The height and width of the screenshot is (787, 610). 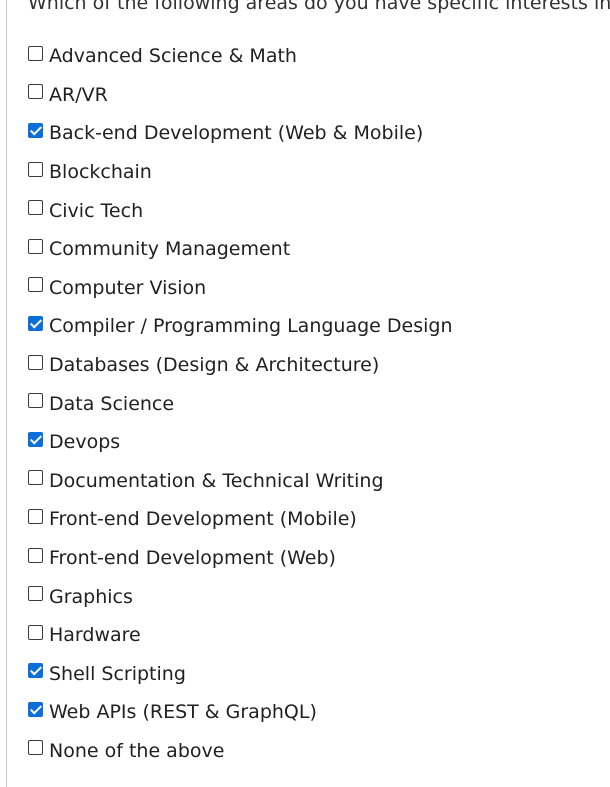 What do you see at coordinates (96, 210) in the screenshot?
I see `checkbox-label: Civic Tech` at bounding box center [96, 210].